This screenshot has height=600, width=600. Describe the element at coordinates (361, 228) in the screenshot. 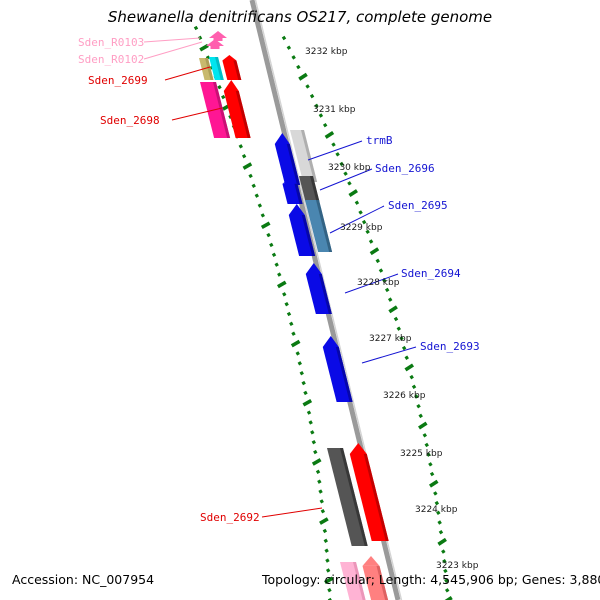

I see `ruler-tick-label: 3229 kbp` at that location.